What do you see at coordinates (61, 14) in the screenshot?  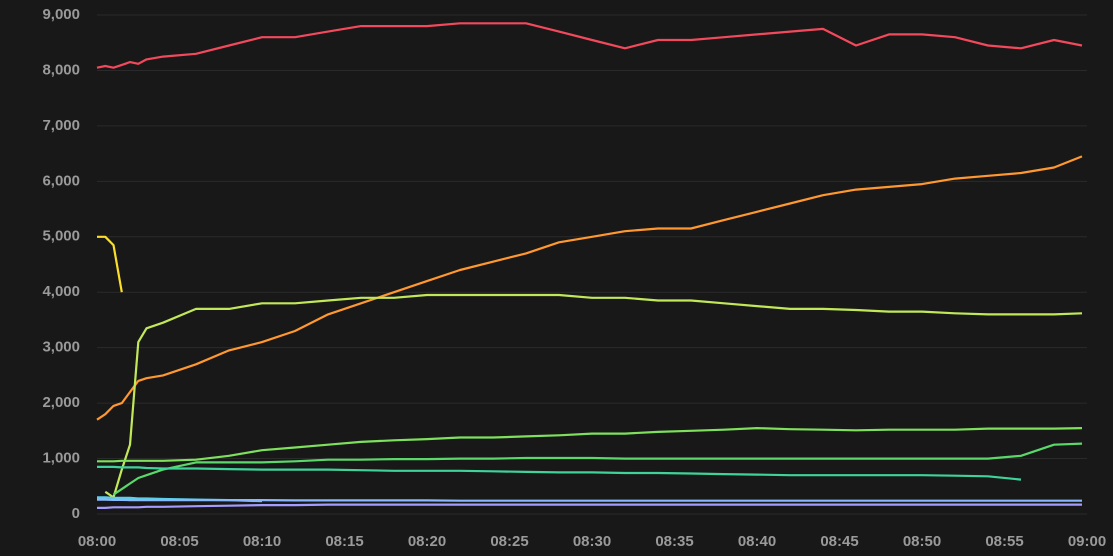 I see `y-tick-label: 9,000` at bounding box center [61, 14].